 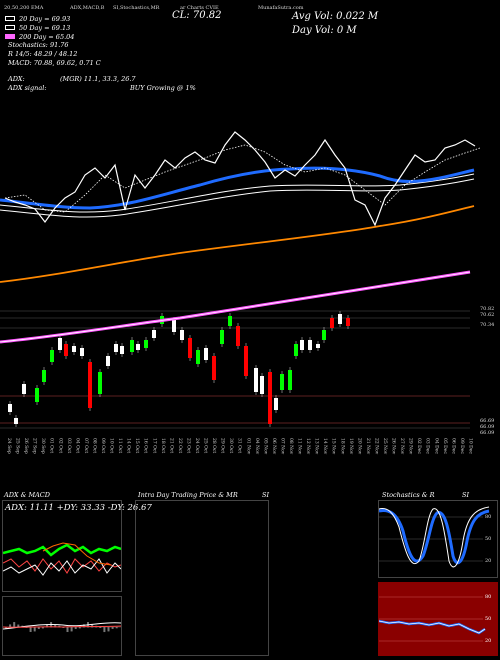 I want to click on si-panel: 80 50 20, so click(x=438, y=619).